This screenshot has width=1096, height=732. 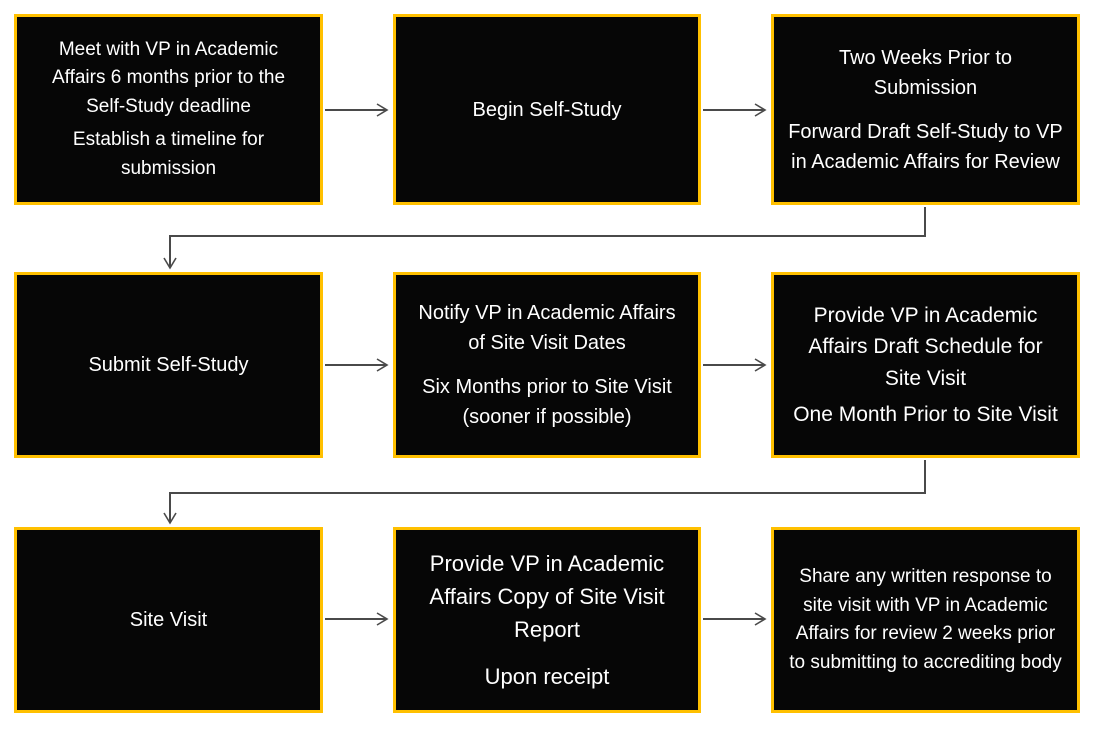 I want to click on elbow-schedule-to-visit, so click(x=544, y=492).